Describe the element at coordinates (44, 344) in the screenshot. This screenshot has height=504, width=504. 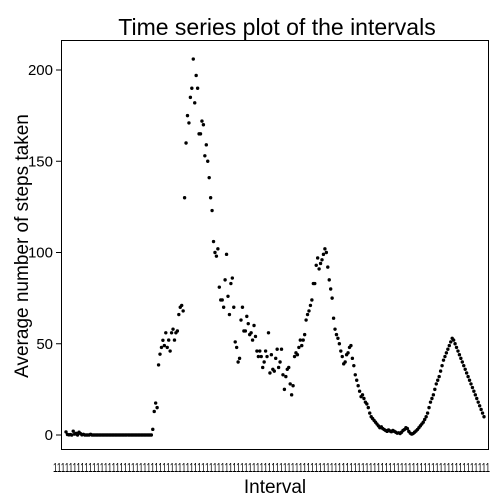
I see `y-tick-label: 50` at that location.